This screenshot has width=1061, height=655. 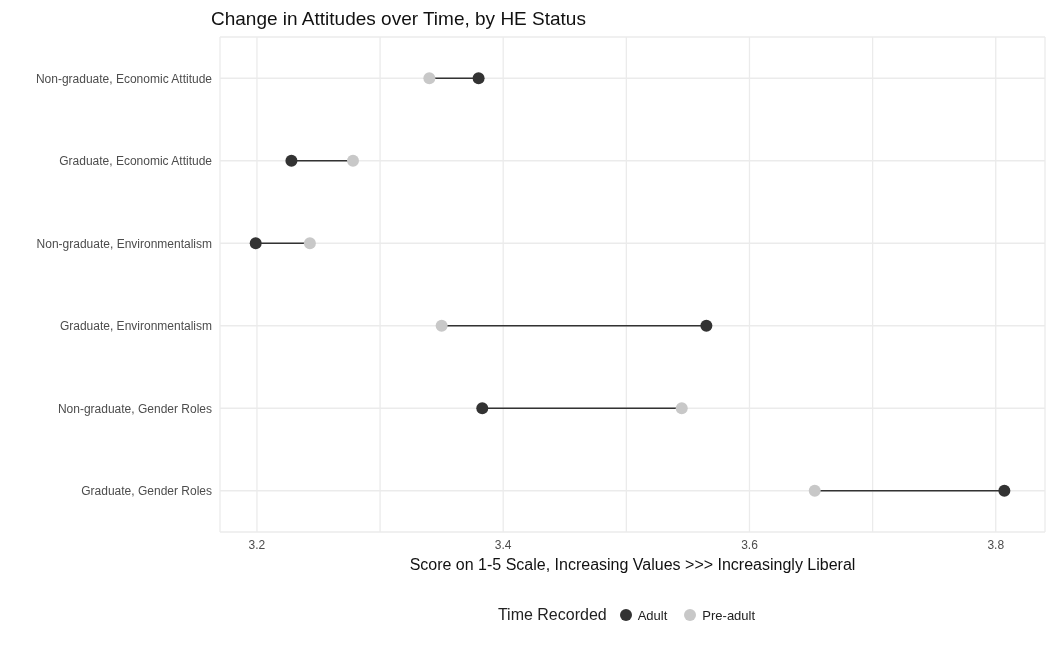 What do you see at coordinates (399, 19) in the screenshot?
I see `chart-title: Change in Attitudes over Time, by HE Status` at bounding box center [399, 19].